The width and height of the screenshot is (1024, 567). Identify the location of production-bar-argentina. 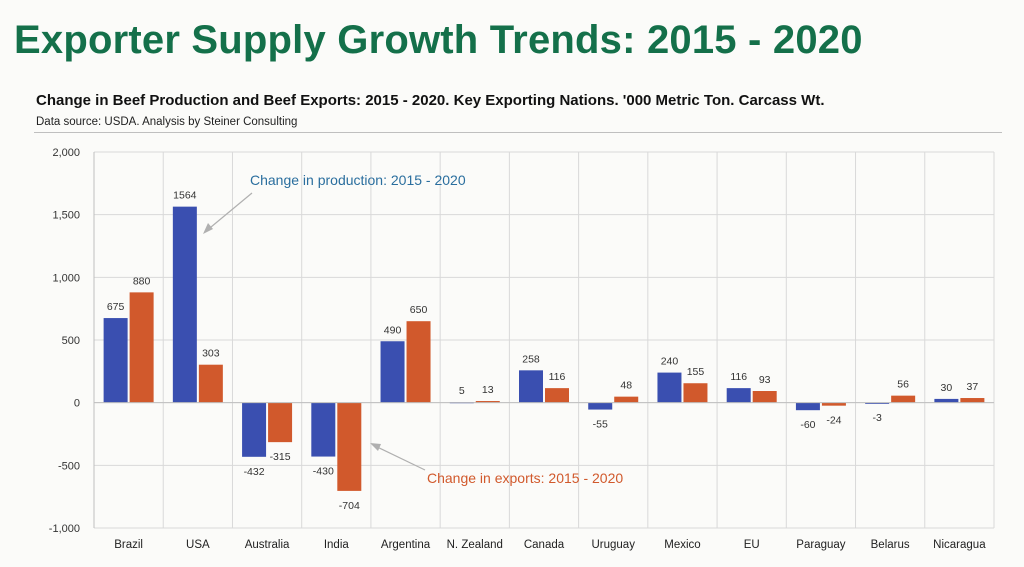
(392, 372).